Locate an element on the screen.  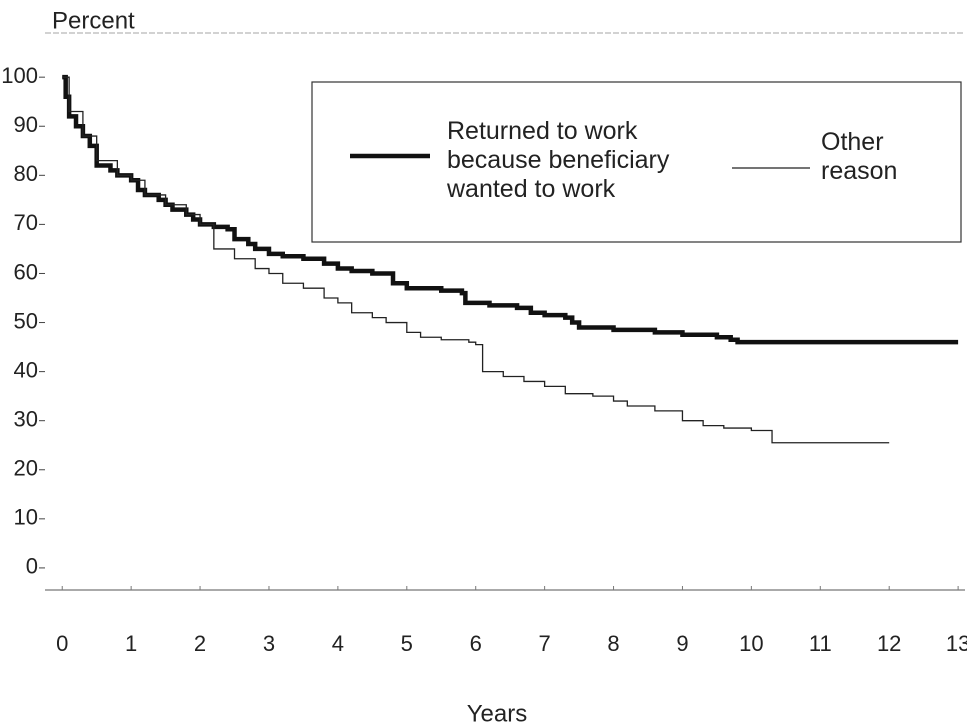
y-tick-label: 0 is located at coordinates (32, 566).